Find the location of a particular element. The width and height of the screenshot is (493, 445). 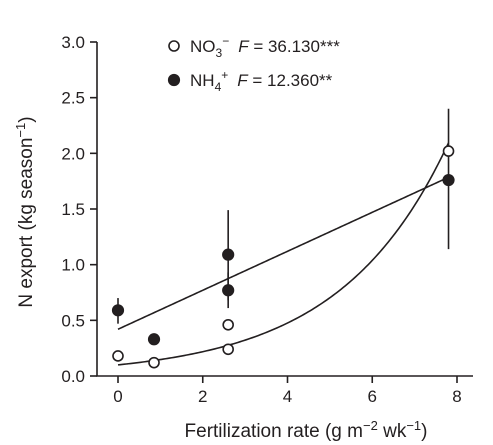

legend-marker-no3 is located at coordinates (174, 46).